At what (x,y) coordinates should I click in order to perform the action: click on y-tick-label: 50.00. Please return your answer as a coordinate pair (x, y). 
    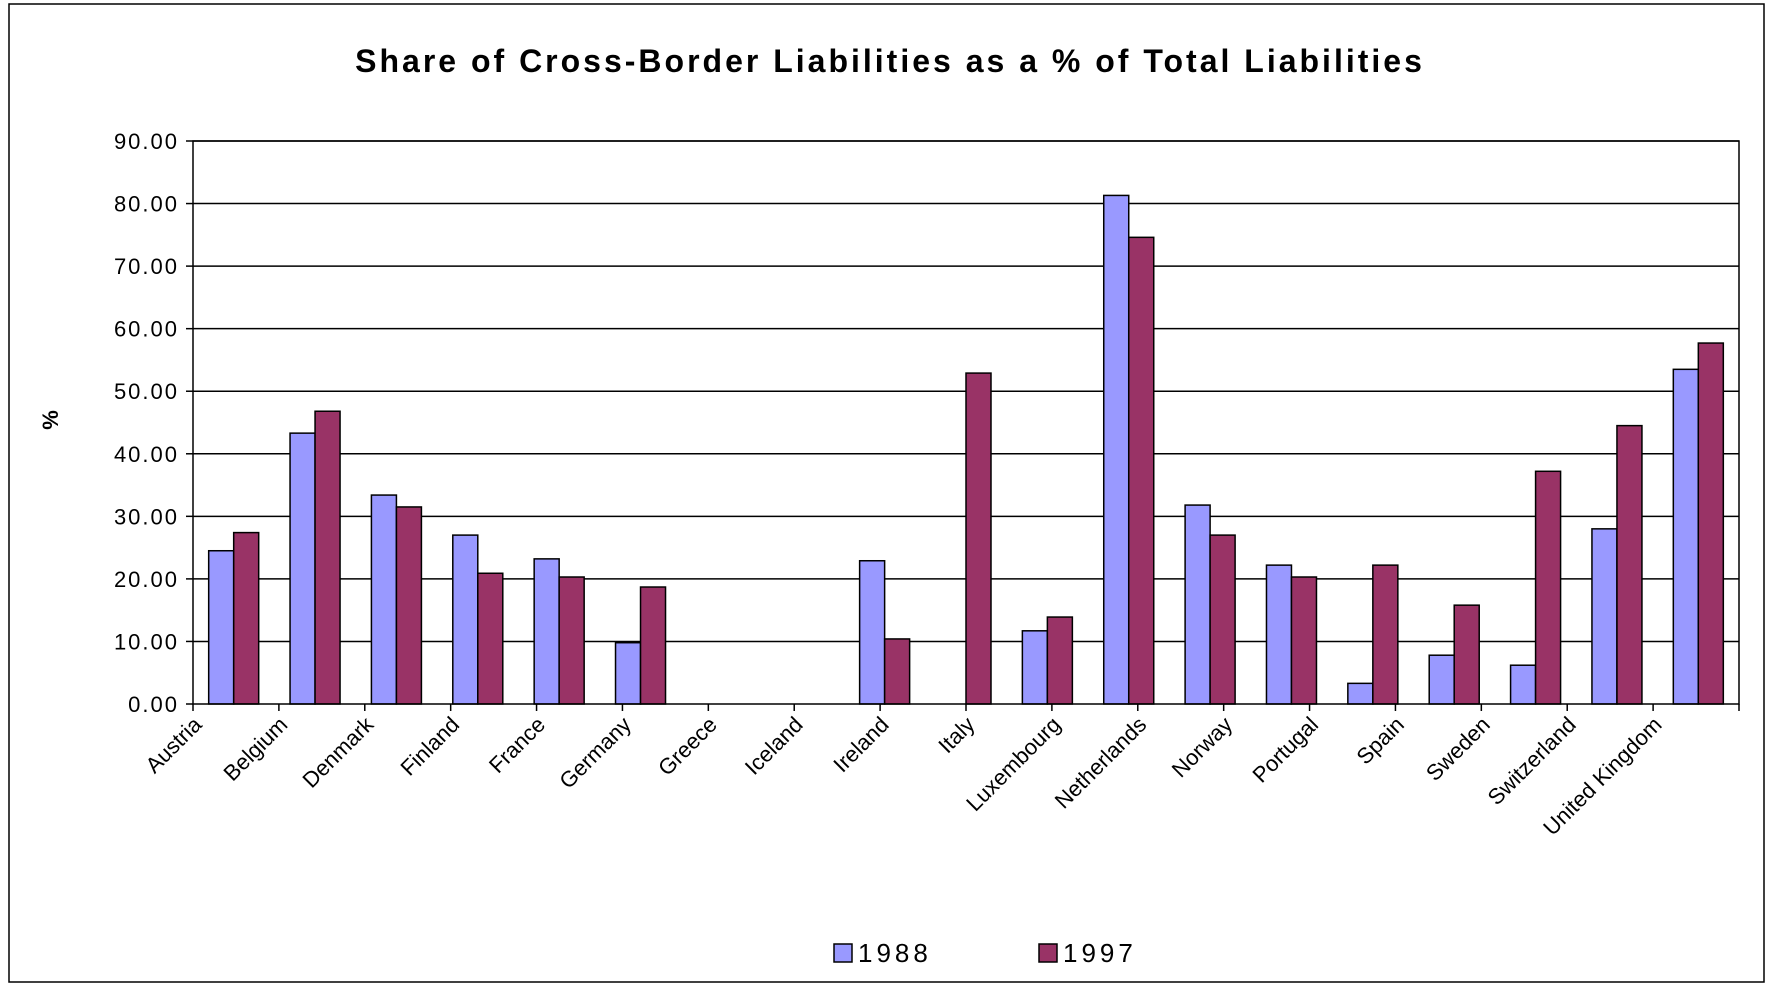
    Looking at the image, I should click on (146, 391).